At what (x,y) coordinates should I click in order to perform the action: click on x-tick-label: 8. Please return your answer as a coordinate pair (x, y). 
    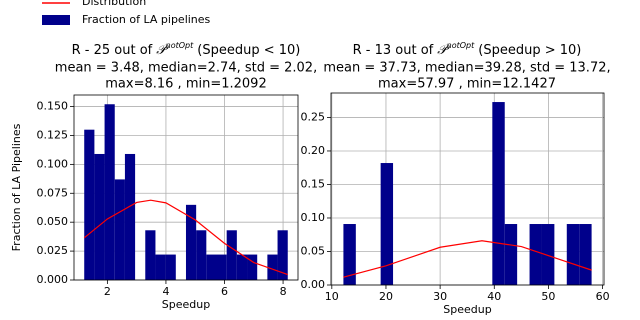
    Looking at the image, I should click on (283, 291).